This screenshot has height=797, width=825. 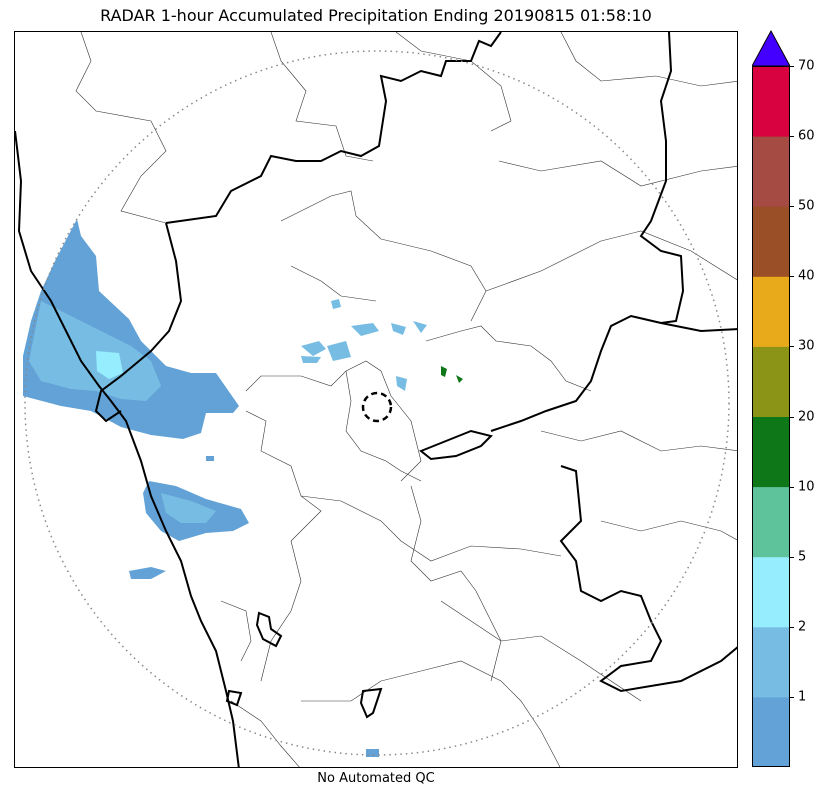 What do you see at coordinates (806, 66) in the screenshot?
I see `colorbar-tick-label: 70` at bounding box center [806, 66].